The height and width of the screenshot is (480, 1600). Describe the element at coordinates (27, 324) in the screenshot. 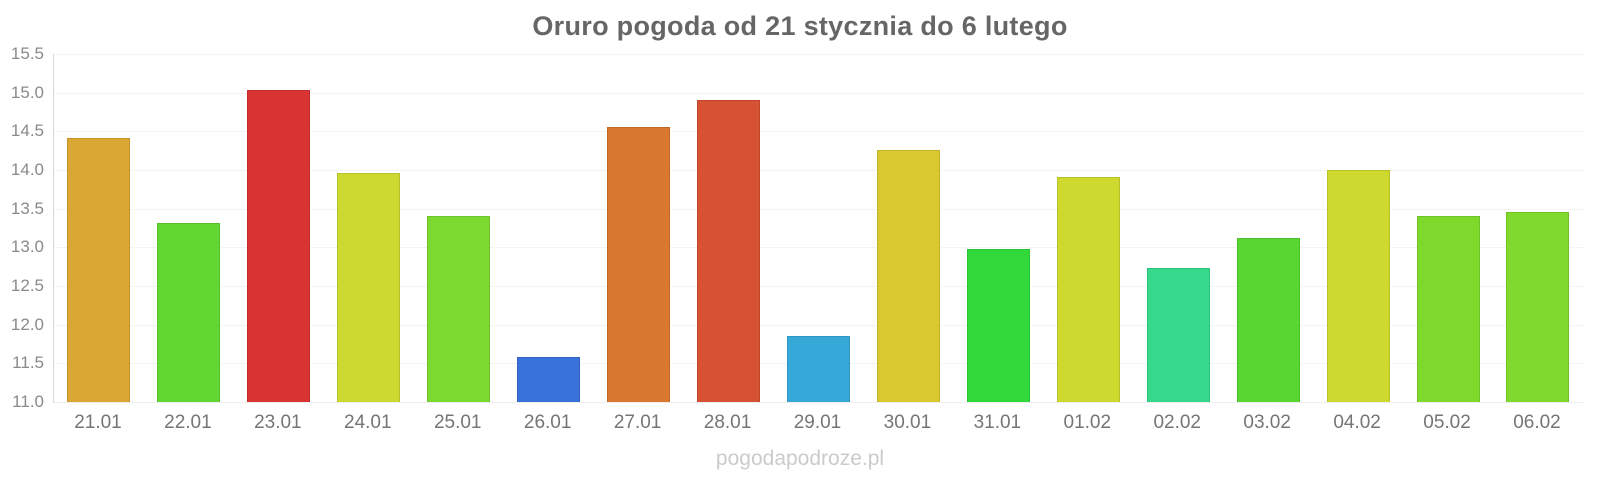

I see `y-tick-label: 12.0` at that location.